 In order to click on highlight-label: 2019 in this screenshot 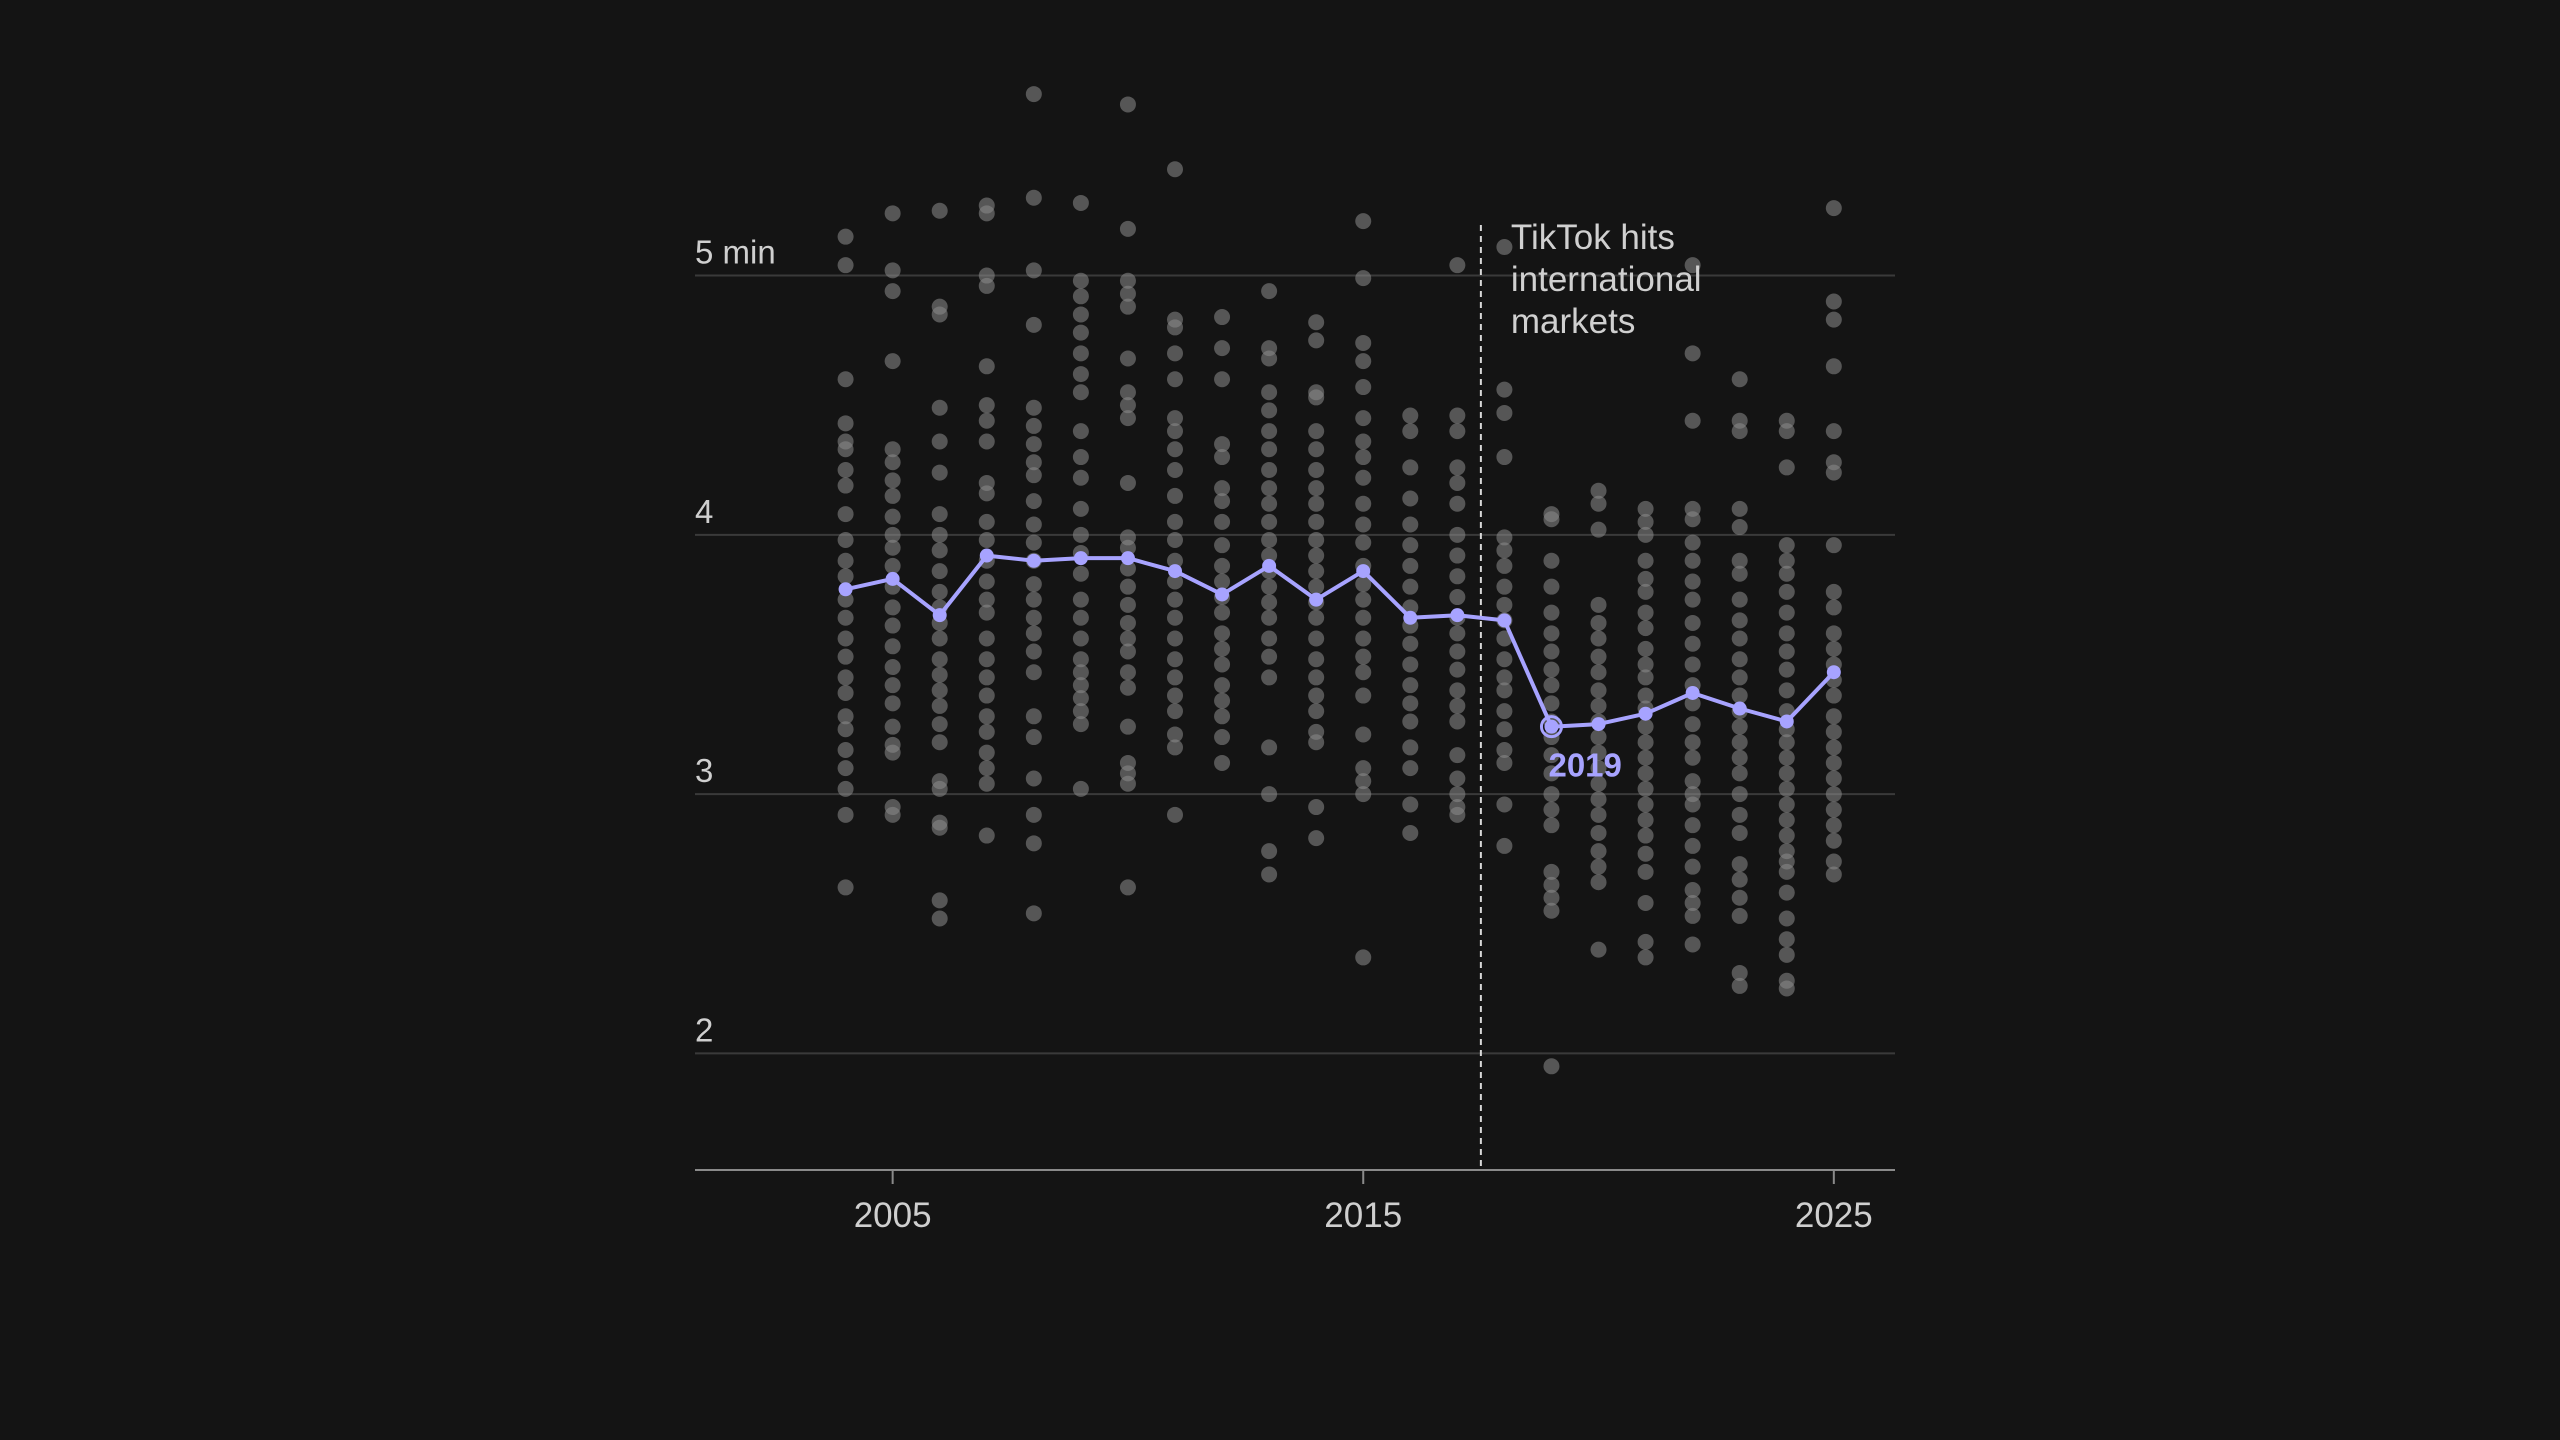, I will do `click(1584, 765)`.